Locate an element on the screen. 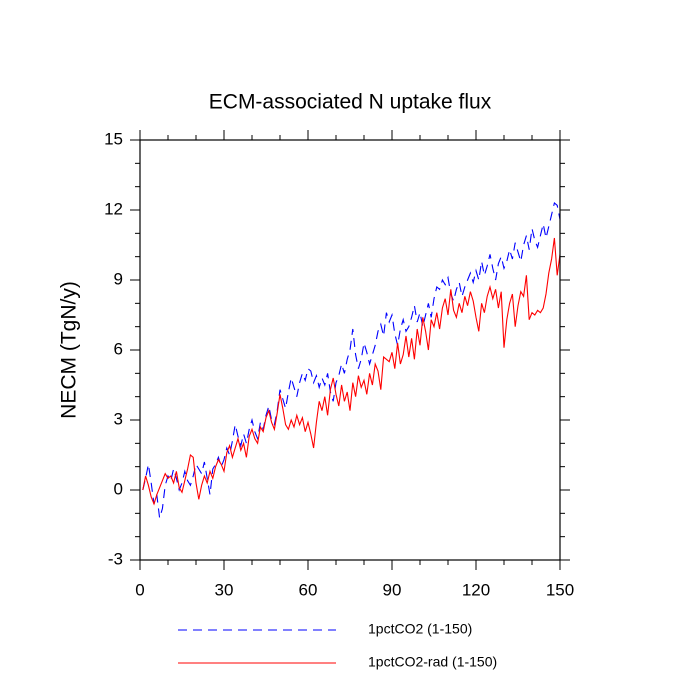  y-axis-title: NECM (TgN/y) is located at coordinates (69, 350).